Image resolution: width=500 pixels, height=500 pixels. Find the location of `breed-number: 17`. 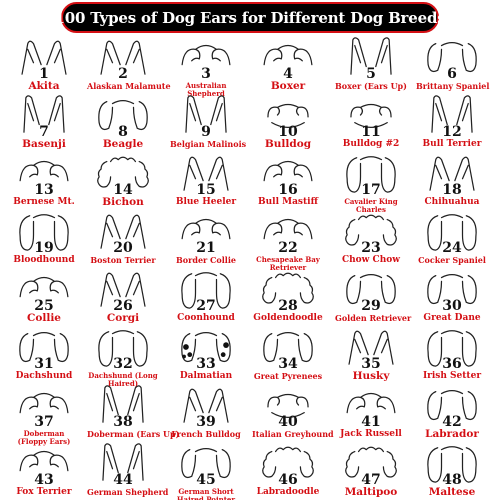

breed-number: 17 is located at coordinates (371, 190).